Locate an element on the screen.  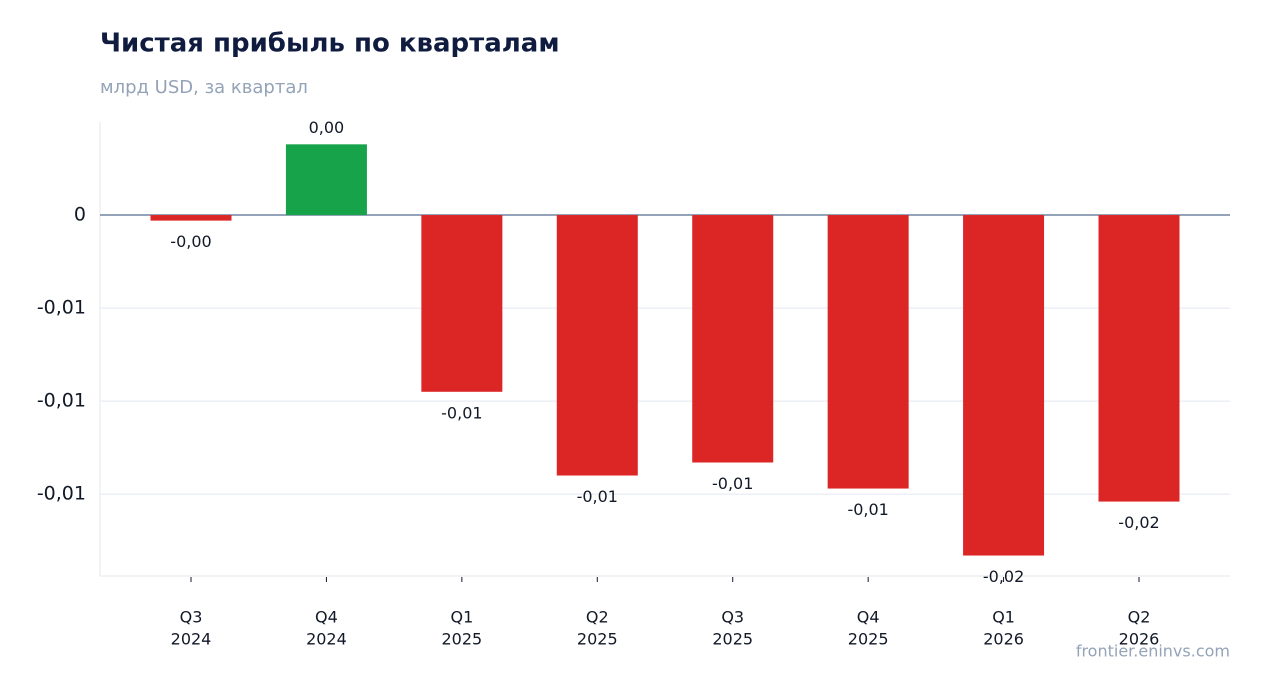
source: frontier.eninvs.com is located at coordinates (1153, 651).